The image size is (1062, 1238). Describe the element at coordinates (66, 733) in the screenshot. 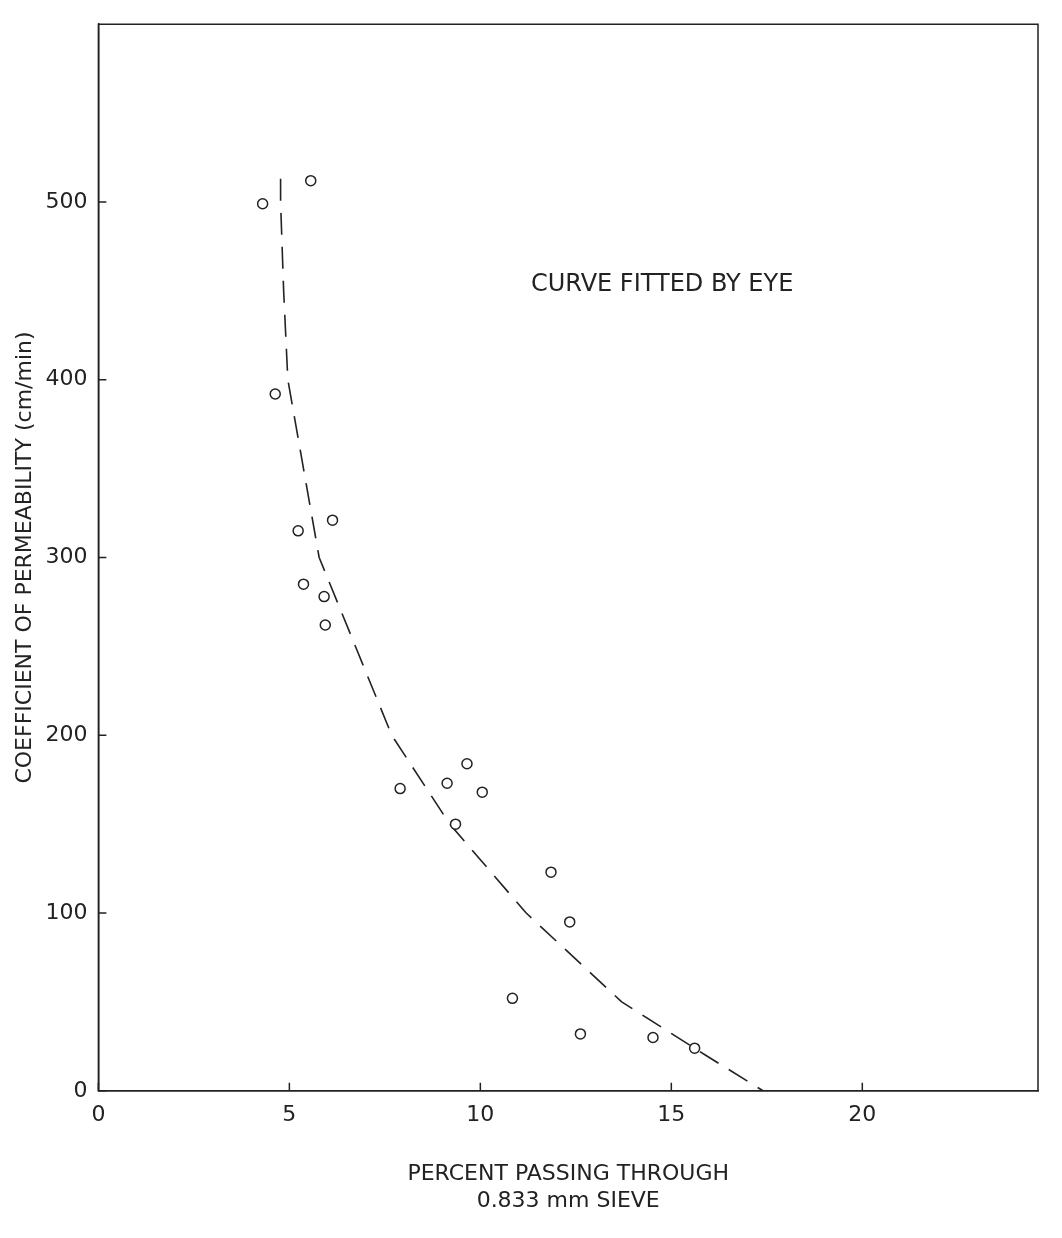

I see `y-tick-label: 200` at that location.